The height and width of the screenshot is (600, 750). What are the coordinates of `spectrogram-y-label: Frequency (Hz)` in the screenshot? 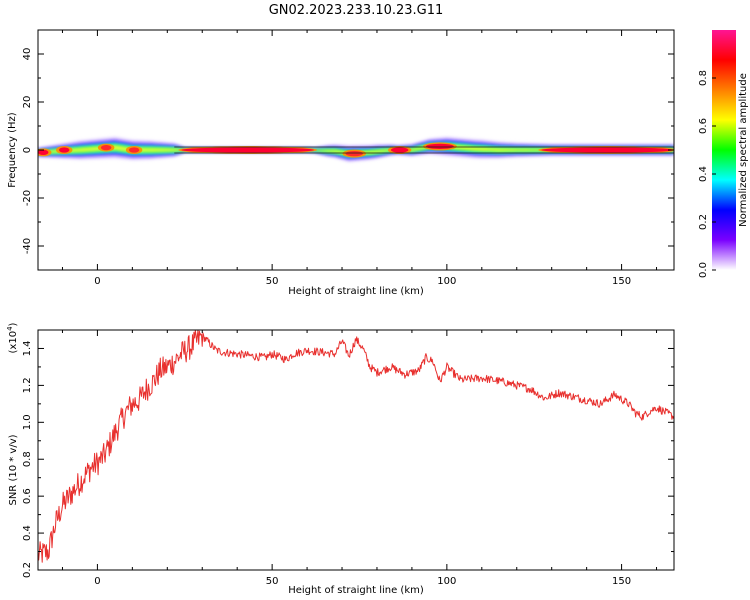 It's located at (12, 150).